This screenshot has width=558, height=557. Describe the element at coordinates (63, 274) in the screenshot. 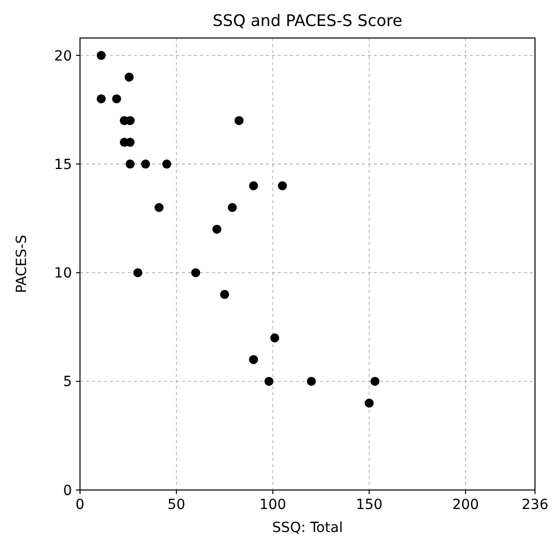

I see `y-tick-label: 10` at that location.